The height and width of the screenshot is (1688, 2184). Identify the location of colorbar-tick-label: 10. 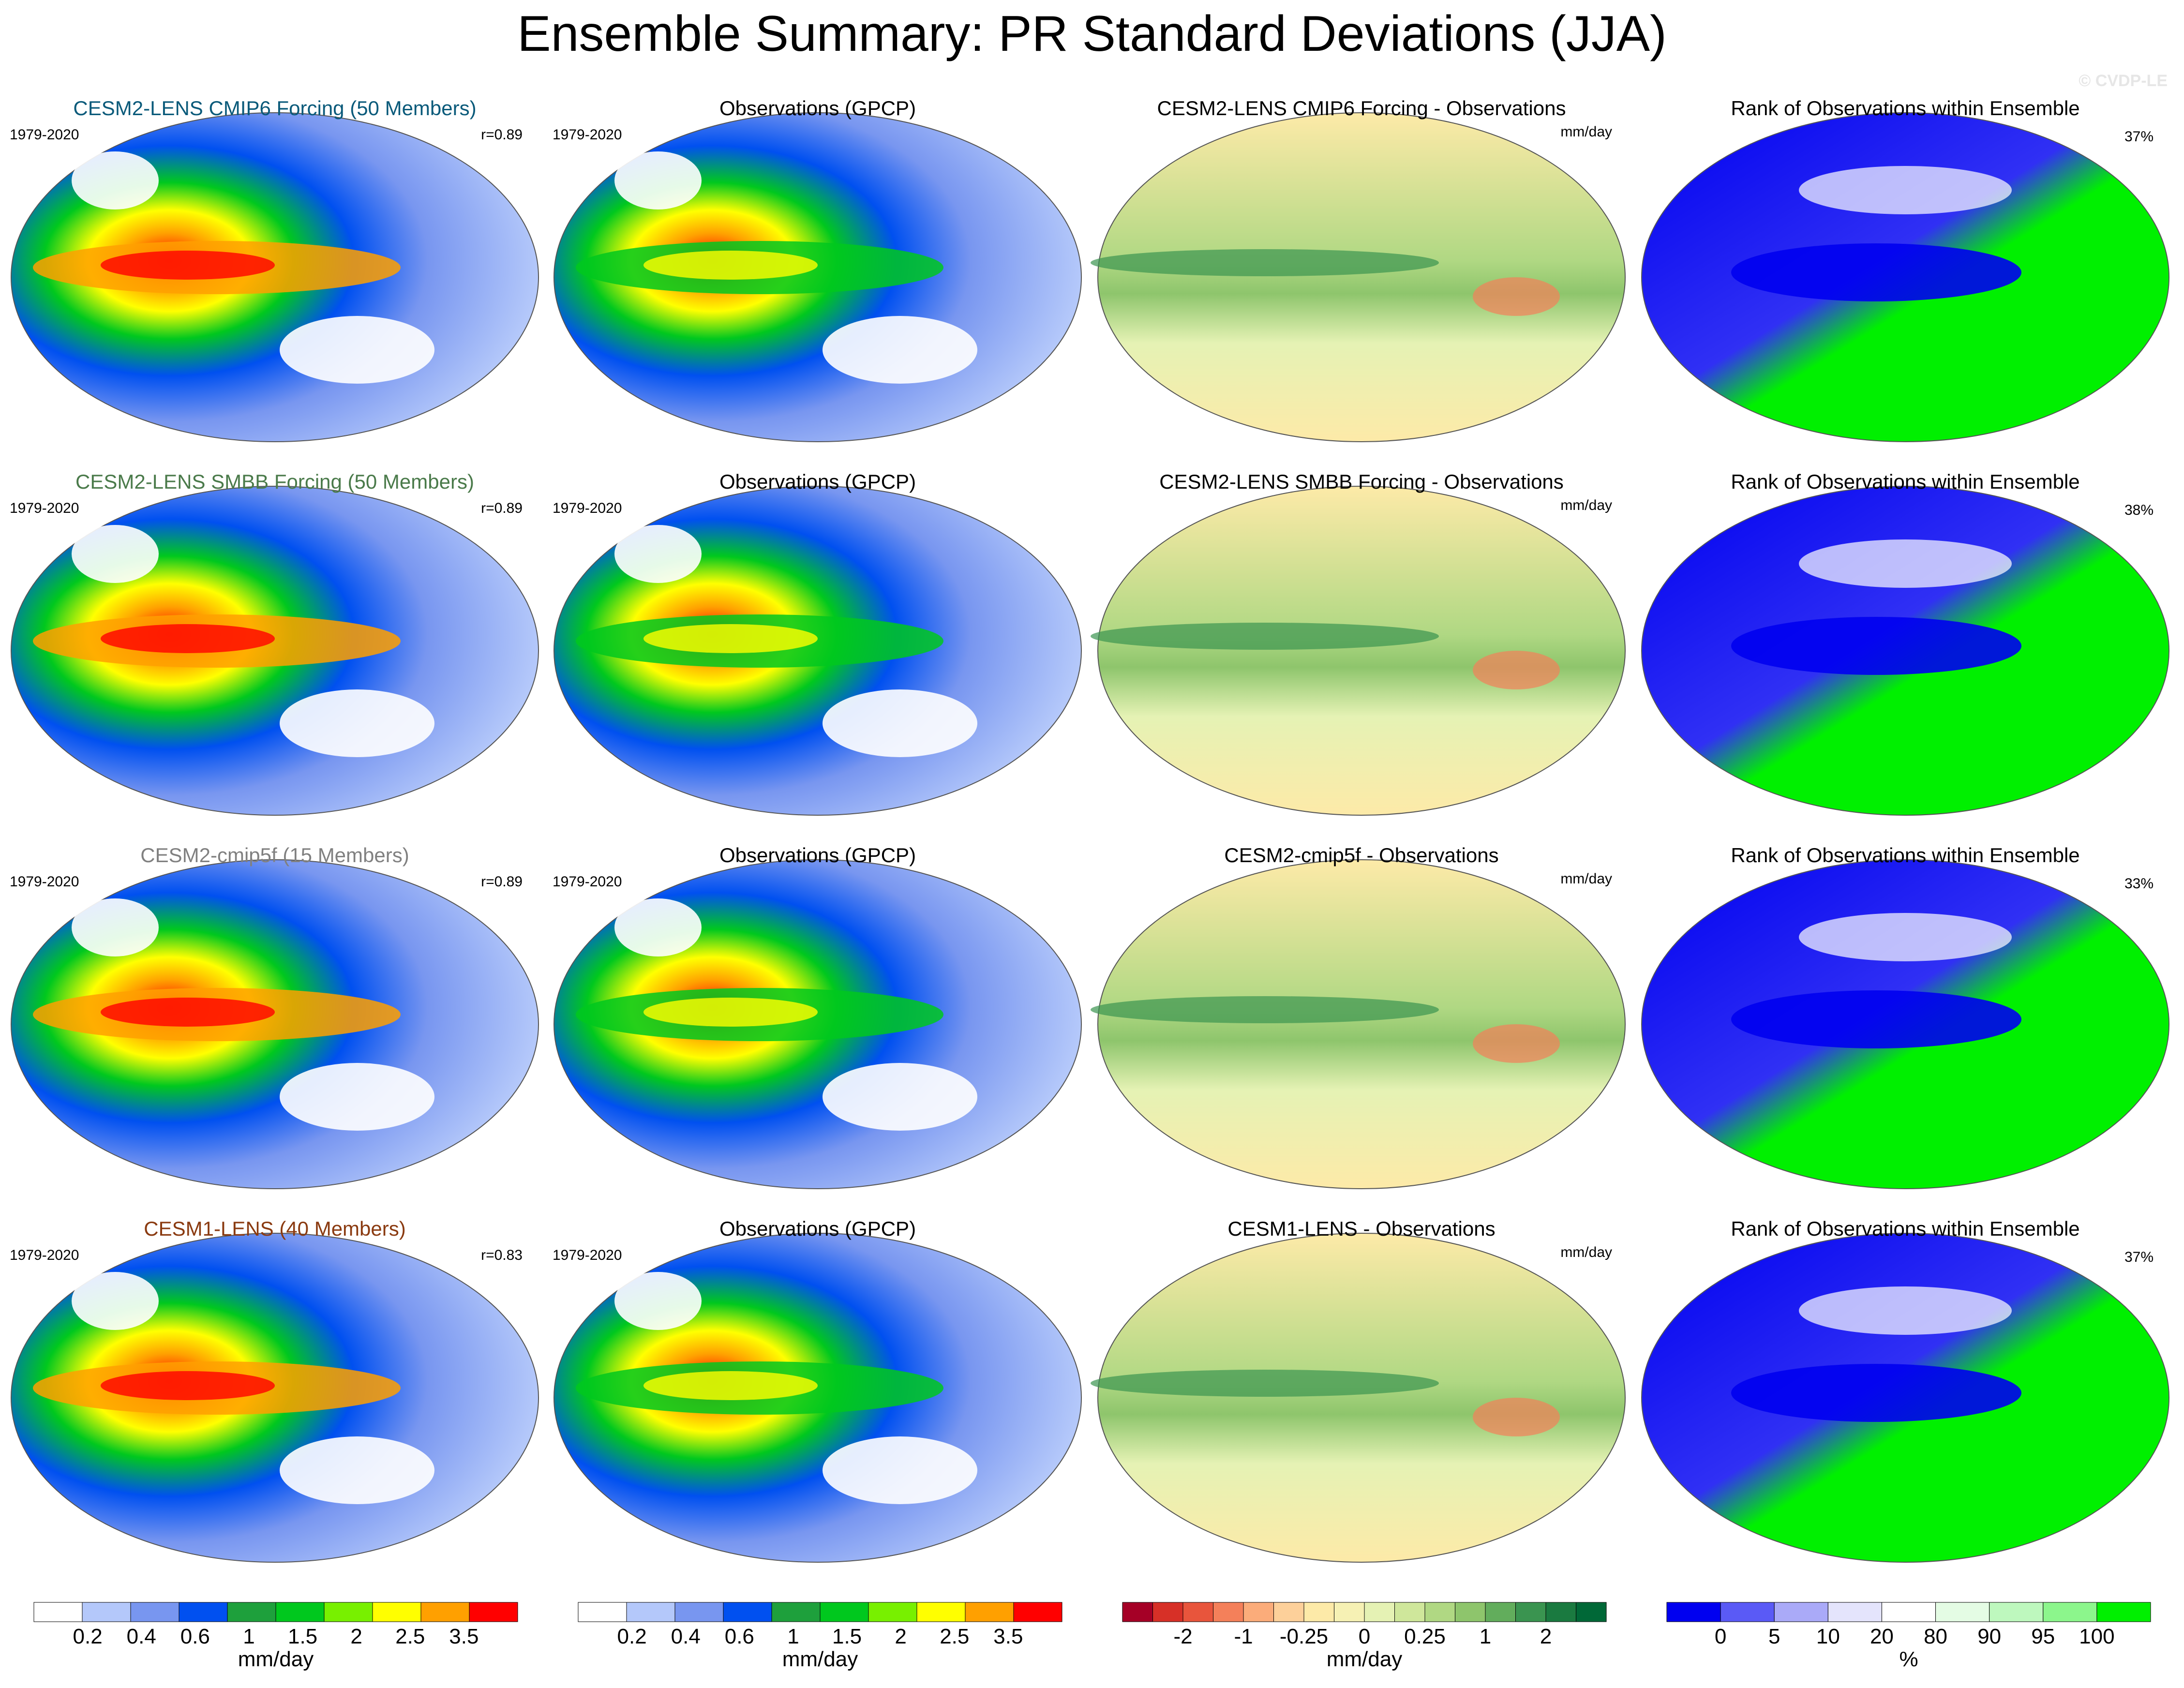
(1828, 1636).